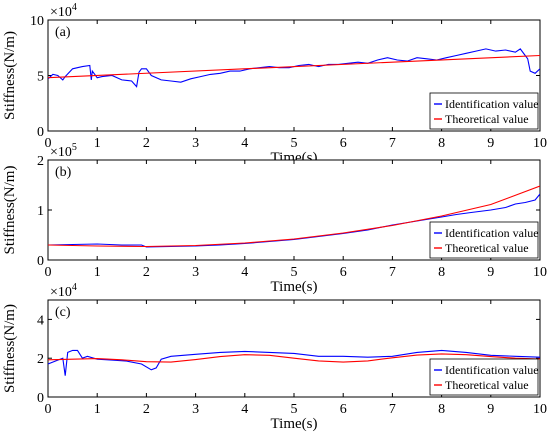  Describe the element at coordinates (40, 77) in the screenshot. I see `y-tick-label: 5` at that location.